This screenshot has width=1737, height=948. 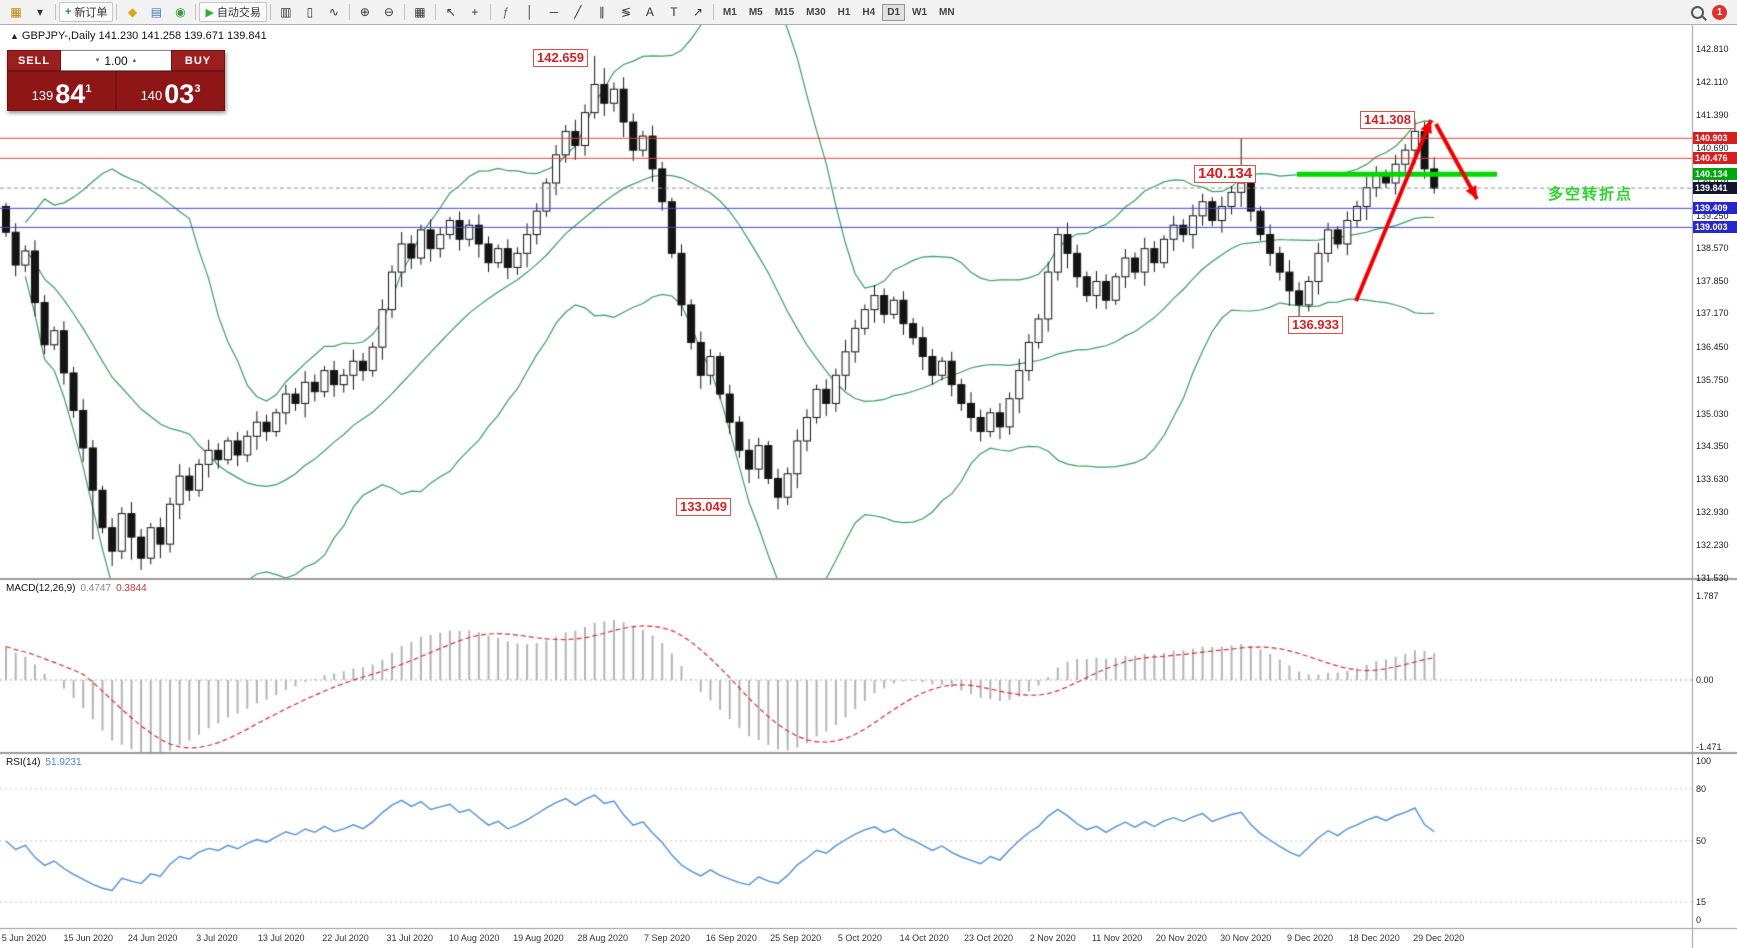 What do you see at coordinates (420, 12) in the screenshot?
I see `tile-windows-icon: ▦` at bounding box center [420, 12].